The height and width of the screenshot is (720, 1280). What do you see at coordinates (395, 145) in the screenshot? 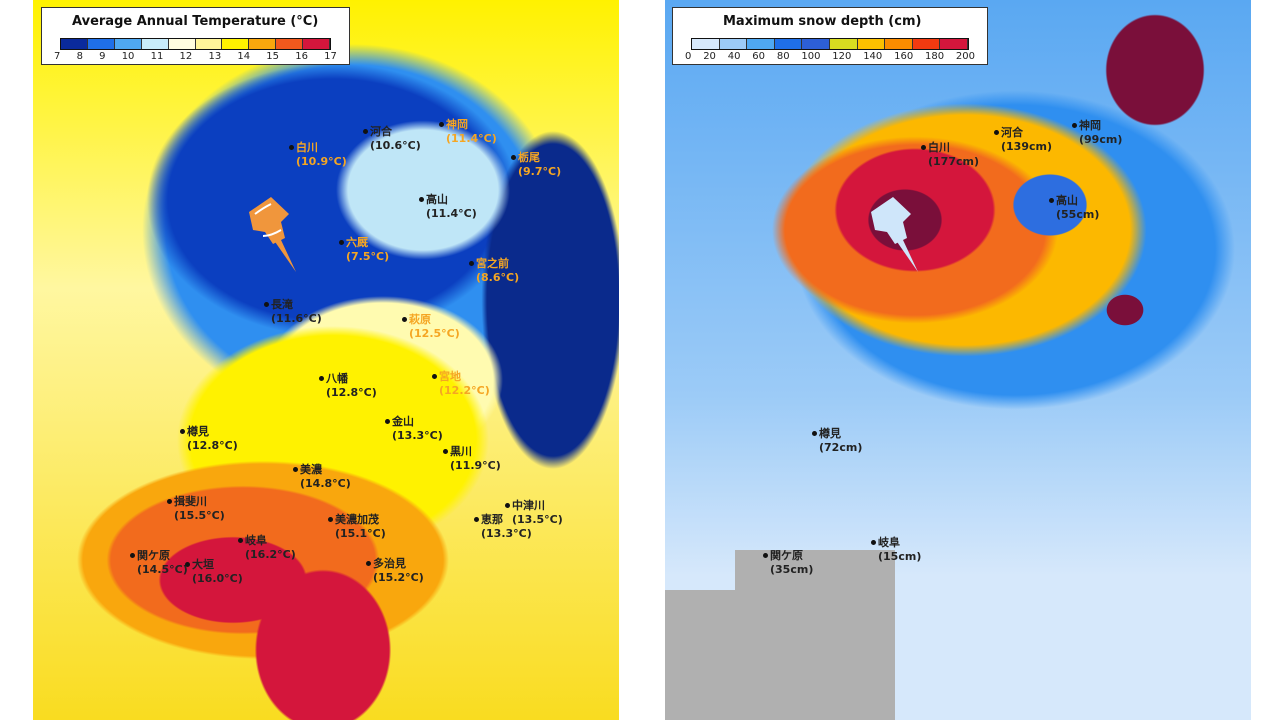
I see `station-value: (10.6°C)` at bounding box center [395, 145].